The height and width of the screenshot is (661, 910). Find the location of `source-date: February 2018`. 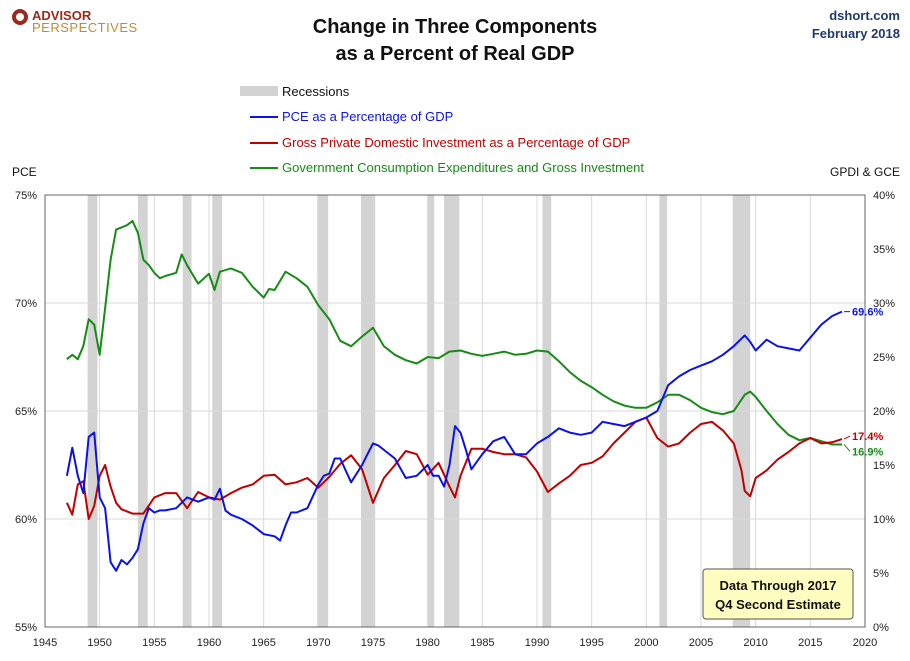

source-date: February 2018 is located at coordinates (856, 33).